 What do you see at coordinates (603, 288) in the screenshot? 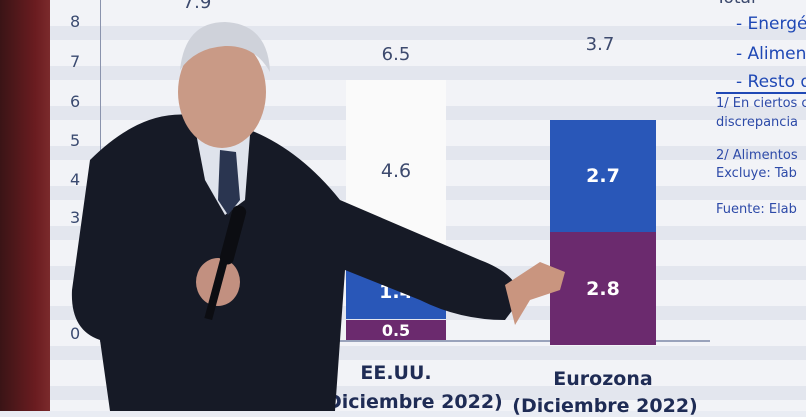
I see `bar-segment: 2.8` at bounding box center [603, 288].